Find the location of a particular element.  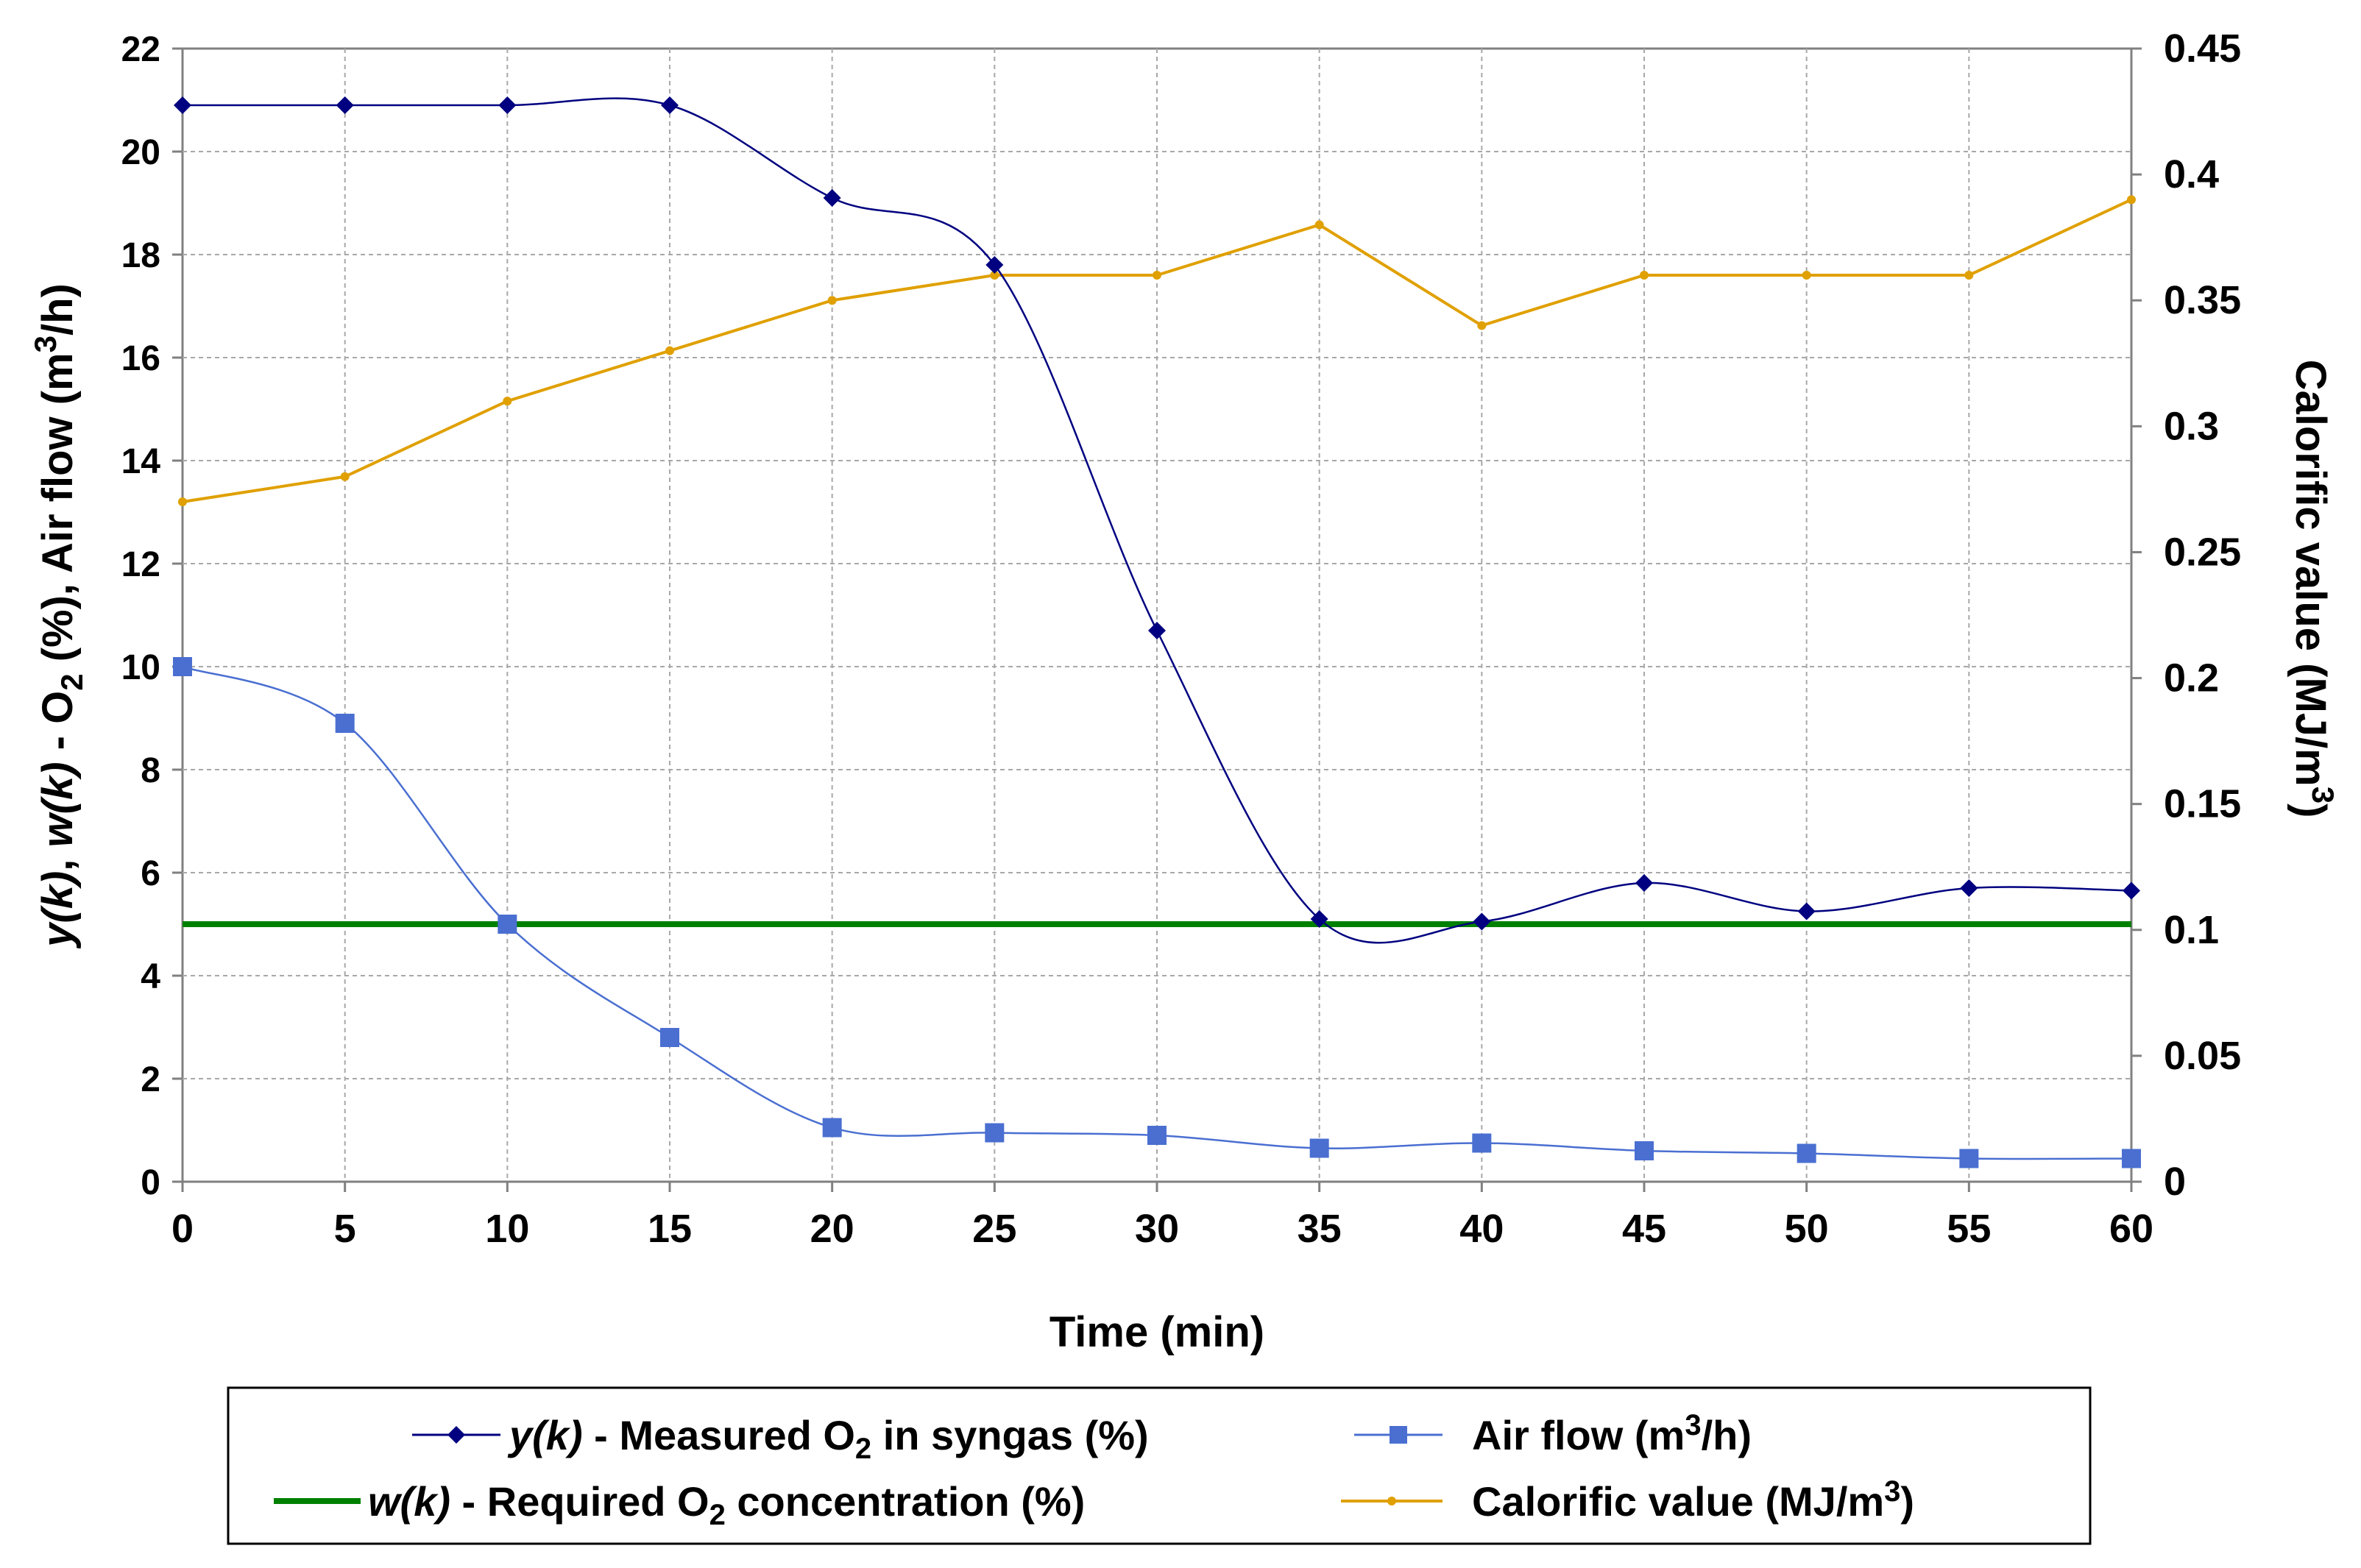

y2-axis-title: Calorific value (MJ/m3) is located at coordinates (2313, 589).